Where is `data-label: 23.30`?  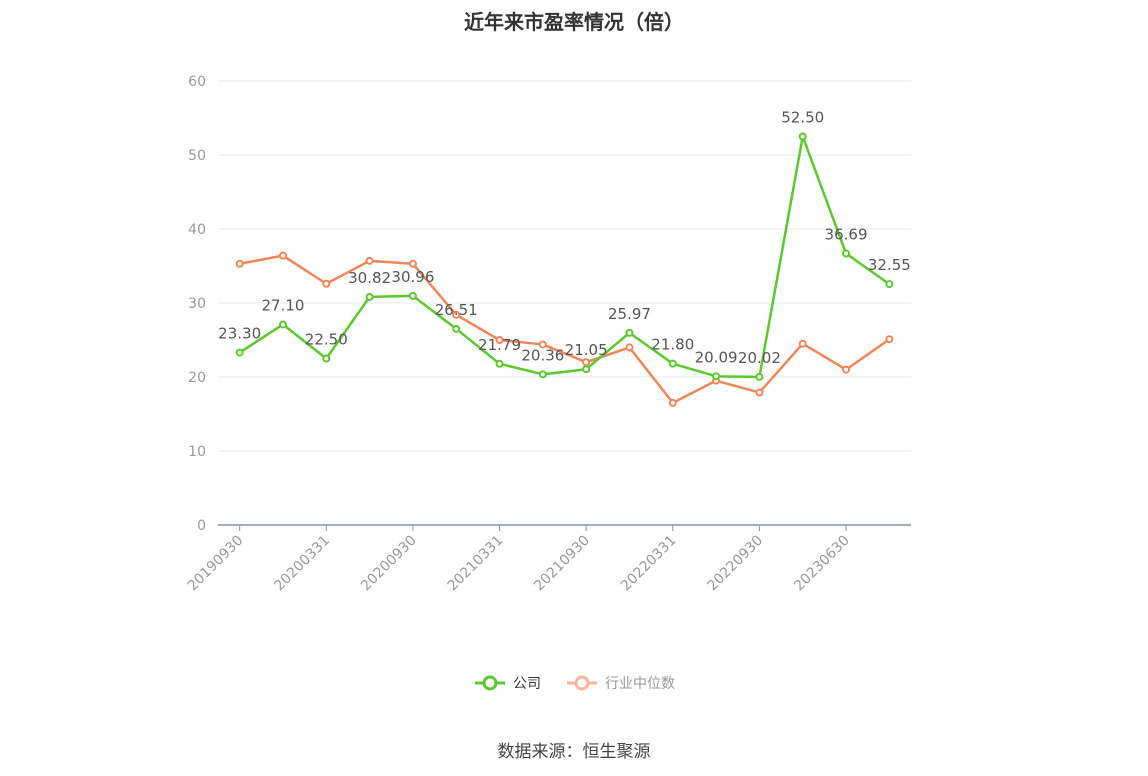 data-label: 23.30 is located at coordinates (239, 334).